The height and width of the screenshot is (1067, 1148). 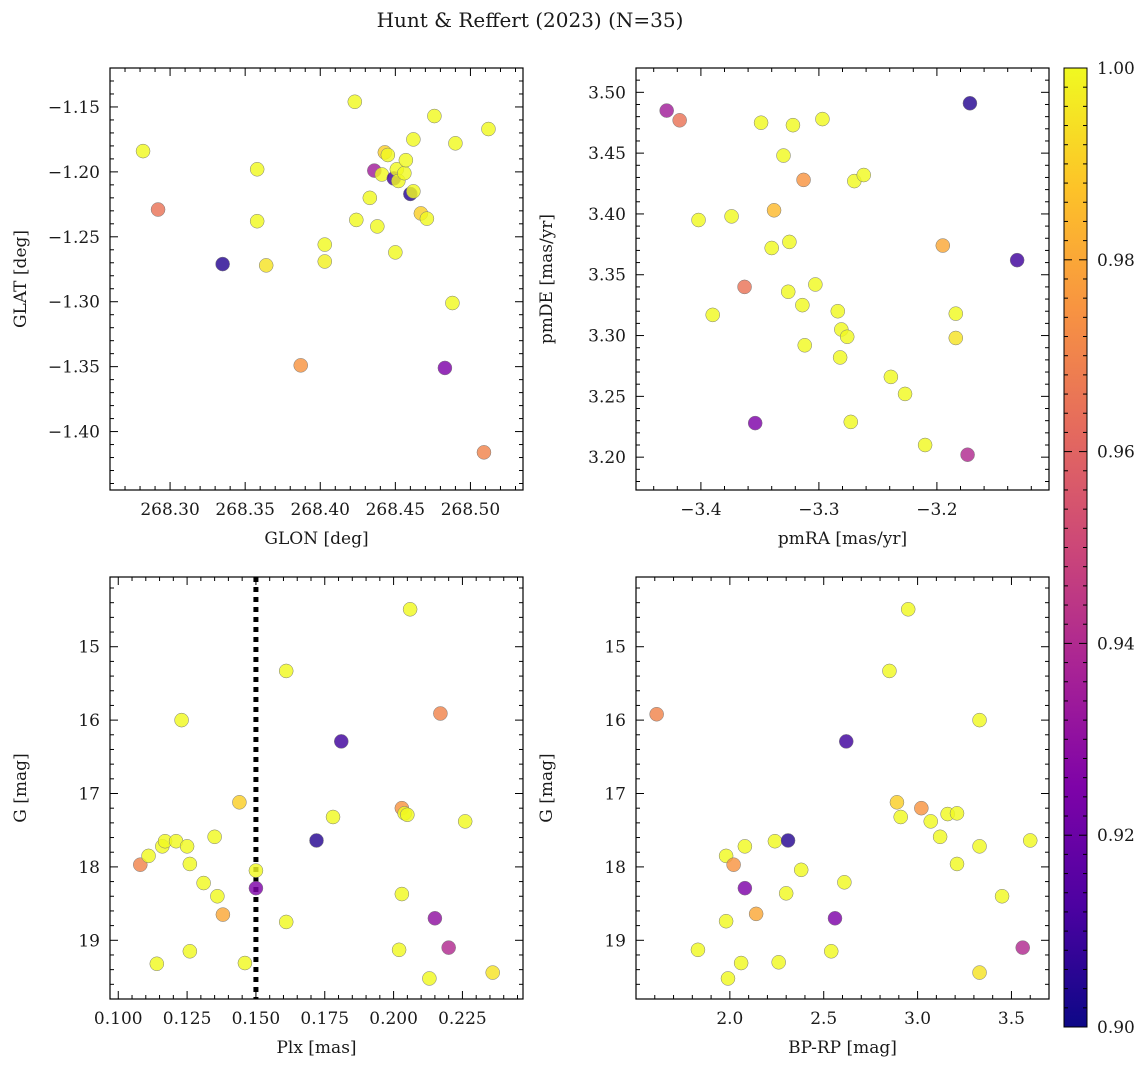 What do you see at coordinates (74, 303) in the screenshot?
I see `y-tick-label: −1.30` at bounding box center [74, 303].